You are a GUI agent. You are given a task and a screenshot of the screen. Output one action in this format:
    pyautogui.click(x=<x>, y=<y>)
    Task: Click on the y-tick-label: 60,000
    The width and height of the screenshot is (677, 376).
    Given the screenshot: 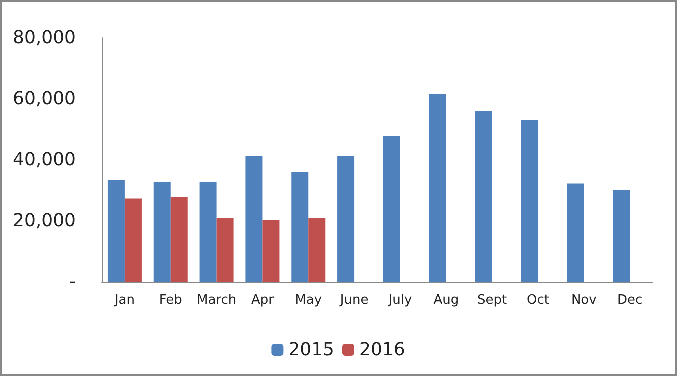 What is the action you would take?
    pyautogui.click(x=44, y=99)
    